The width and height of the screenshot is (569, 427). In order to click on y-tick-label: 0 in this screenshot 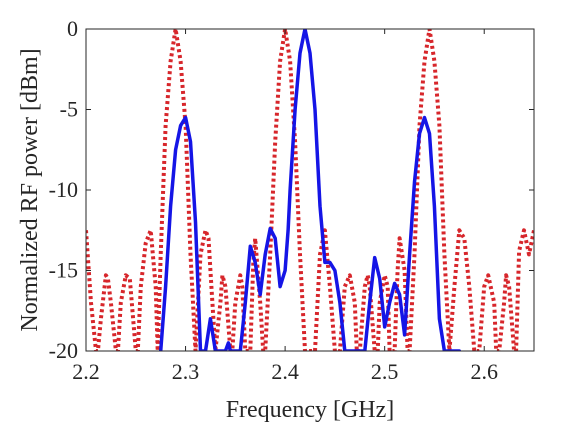, I will do `click(72, 28)`.